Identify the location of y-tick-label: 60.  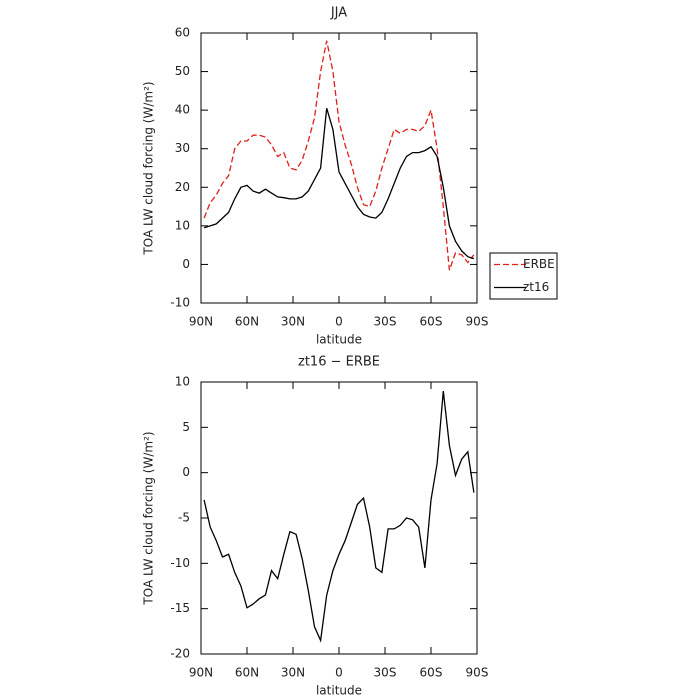
(182, 33).